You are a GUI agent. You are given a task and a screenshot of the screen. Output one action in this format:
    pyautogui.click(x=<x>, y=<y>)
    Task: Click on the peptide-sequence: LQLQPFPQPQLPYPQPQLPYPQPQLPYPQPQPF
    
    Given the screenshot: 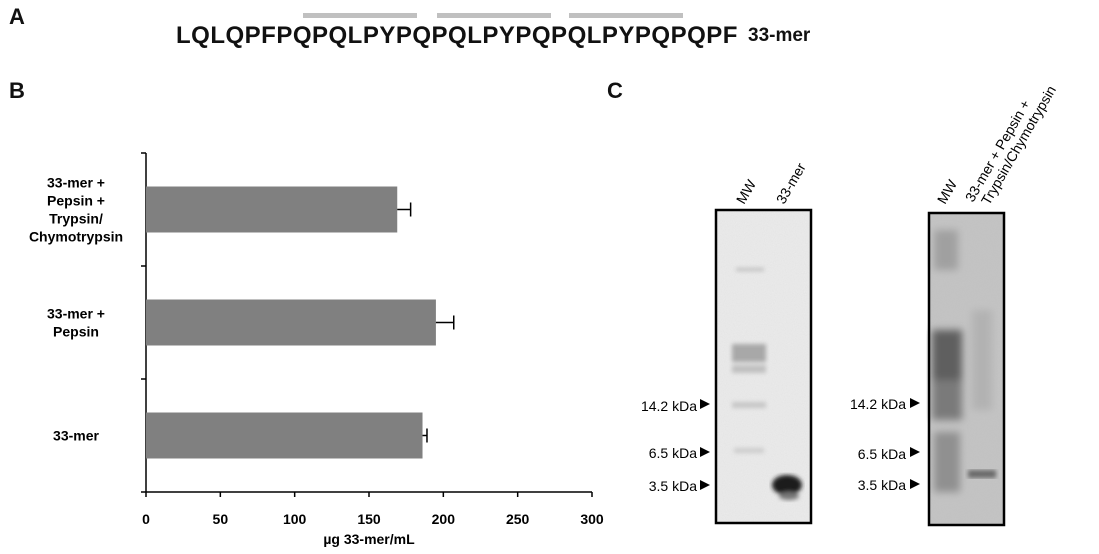 What is the action you would take?
    pyautogui.click(x=457, y=35)
    